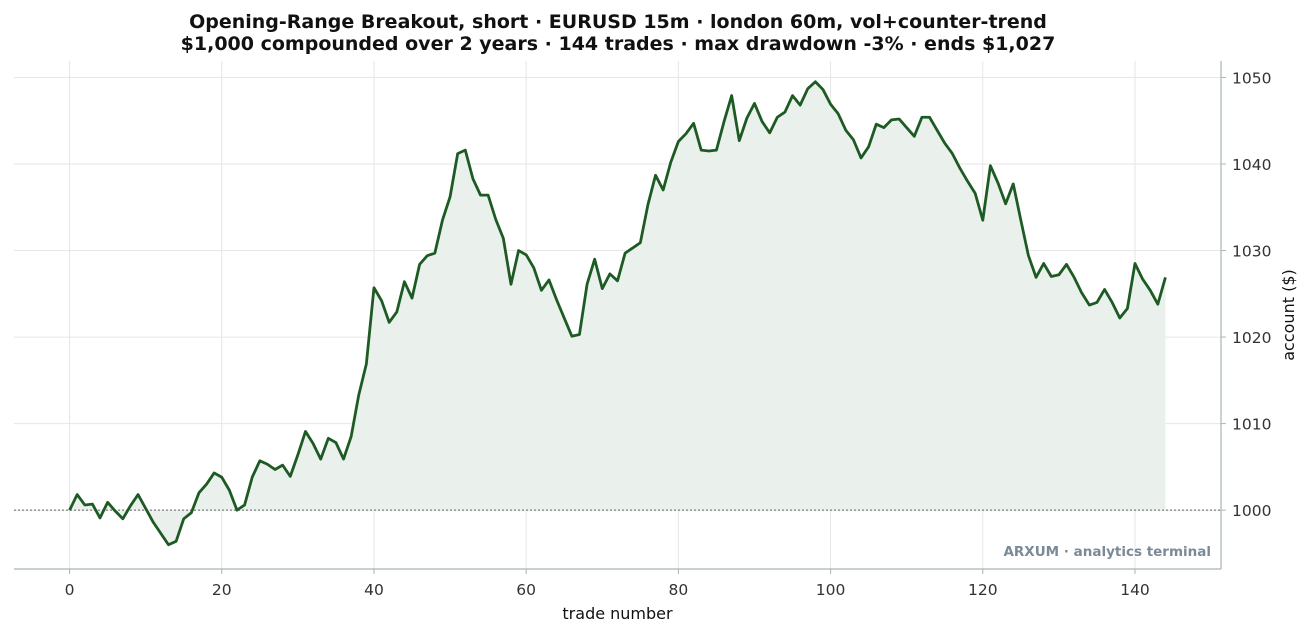 The width and height of the screenshot is (1313, 637). What do you see at coordinates (831, 590) in the screenshot?
I see `x-tick-label-100: 100` at bounding box center [831, 590].